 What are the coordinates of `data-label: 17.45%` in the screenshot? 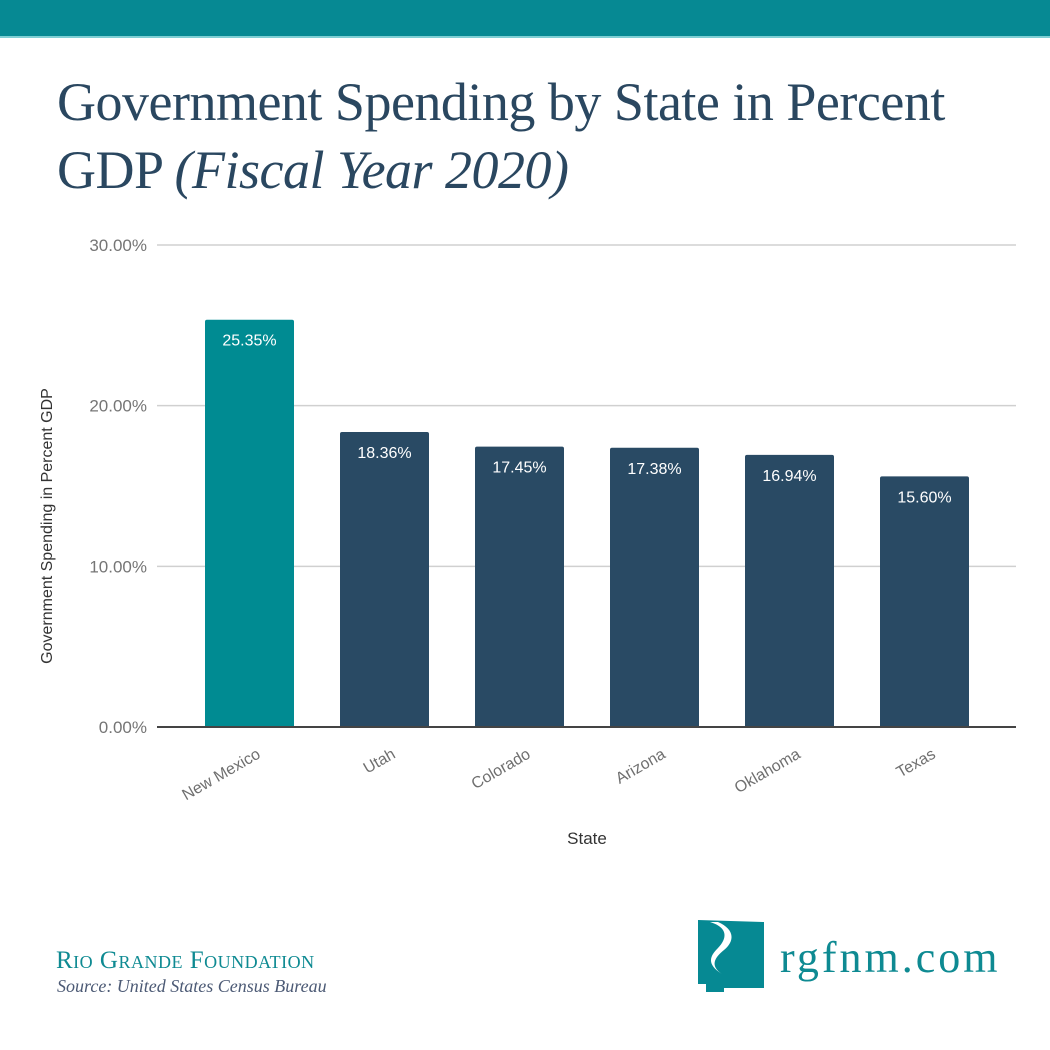 It's located at (519, 468).